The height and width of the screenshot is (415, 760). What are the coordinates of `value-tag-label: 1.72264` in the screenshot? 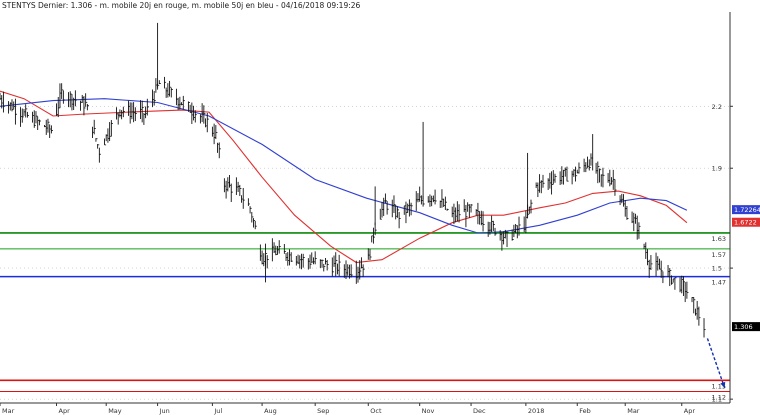 It's located at (747, 210).